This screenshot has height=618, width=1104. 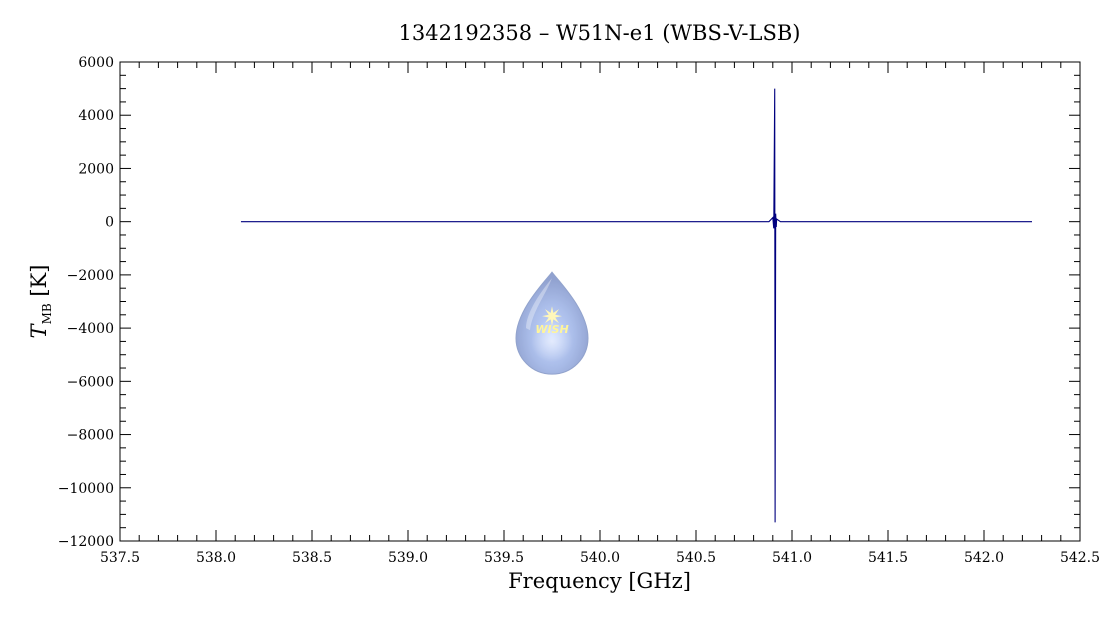 What do you see at coordinates (120, 558) in the screenshot?
I see `x-tick-label: 537.5` at bounding box center [120, 558].